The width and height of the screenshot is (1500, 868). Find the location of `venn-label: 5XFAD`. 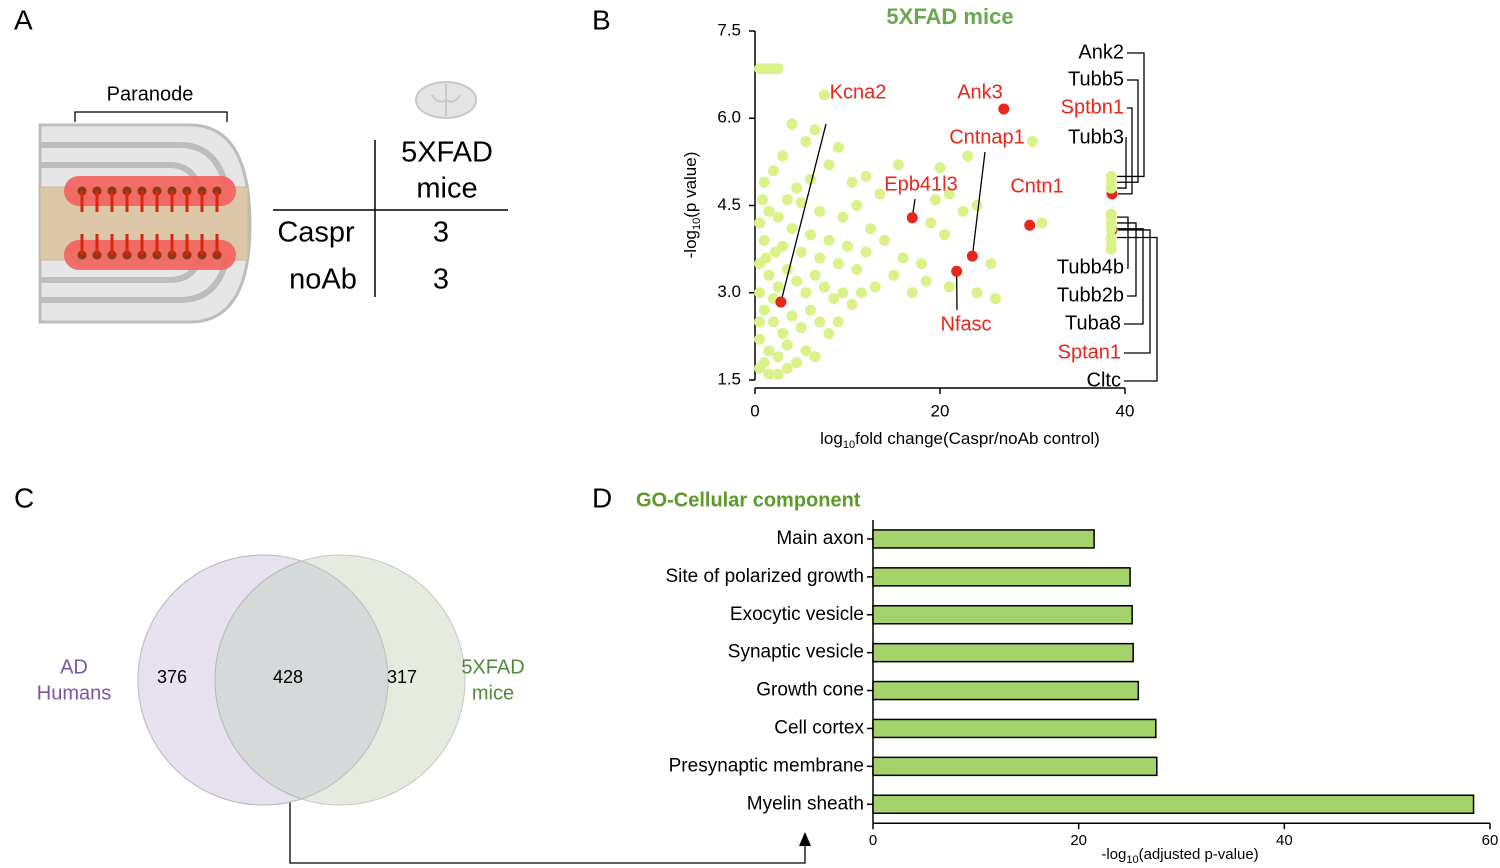

venn-label: 5XFAD is located at coordinates (492, 667).